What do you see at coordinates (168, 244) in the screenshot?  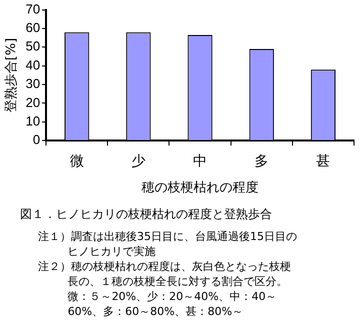 I see `text: 注１）調査は出穂後35日目に、台風通過後15日目のヒノヒカリで実施` at bounding box center [168, 244].